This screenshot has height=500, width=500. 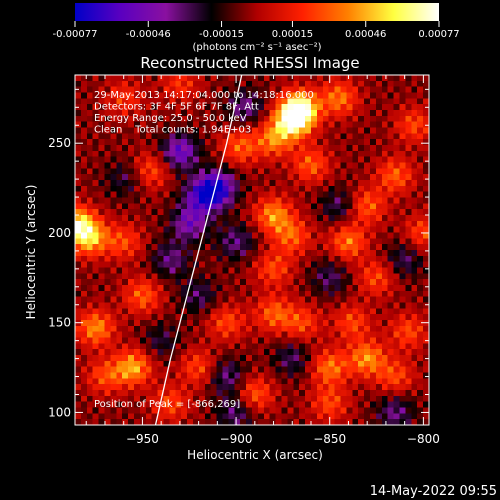 I want to click on y-tick-label: 200, so click(x=59, y=233).